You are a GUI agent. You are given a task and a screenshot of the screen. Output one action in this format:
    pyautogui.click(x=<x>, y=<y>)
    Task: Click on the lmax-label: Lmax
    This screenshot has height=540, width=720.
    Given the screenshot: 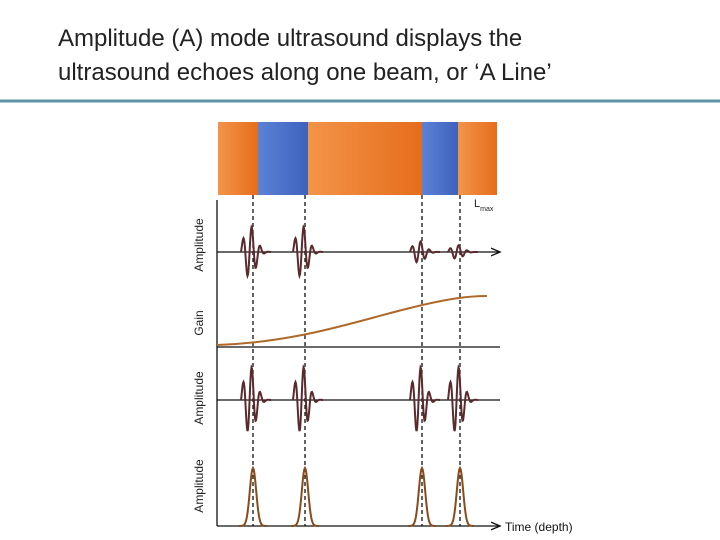 What is the action you would take?
    pyautogui.click(x=484, y=205)
    